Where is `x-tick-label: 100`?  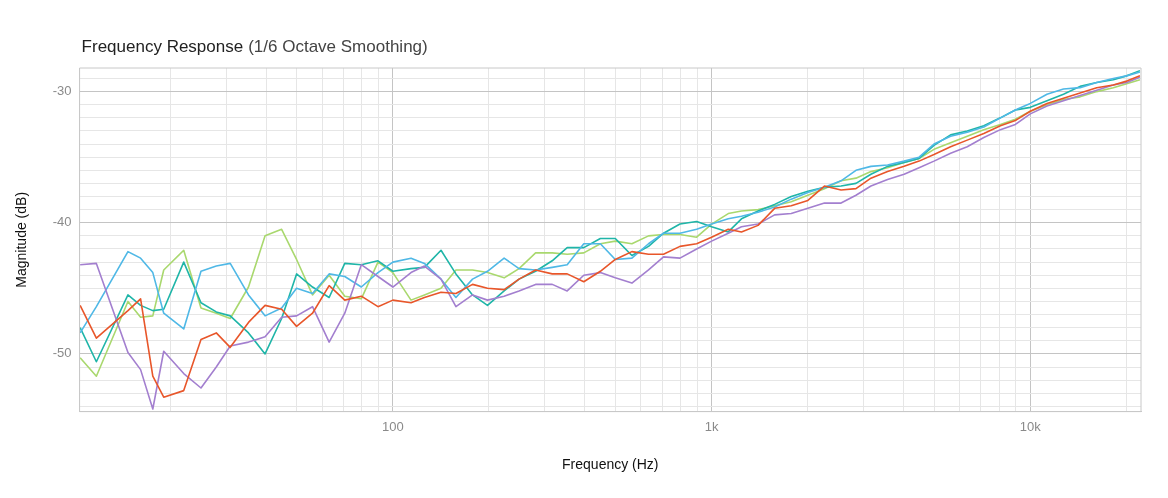
x-tick-label: 100 is located at coordinates (393, 426).